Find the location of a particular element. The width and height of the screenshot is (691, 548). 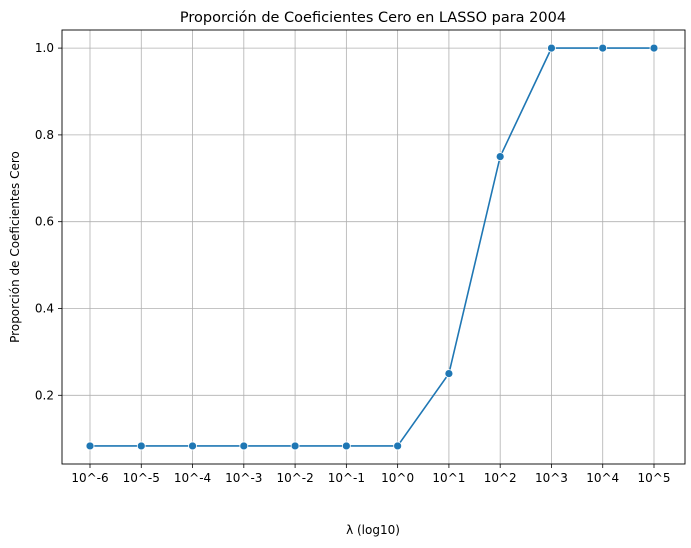

x-tick-label: 10^3 is located at coordinates (551, 478).